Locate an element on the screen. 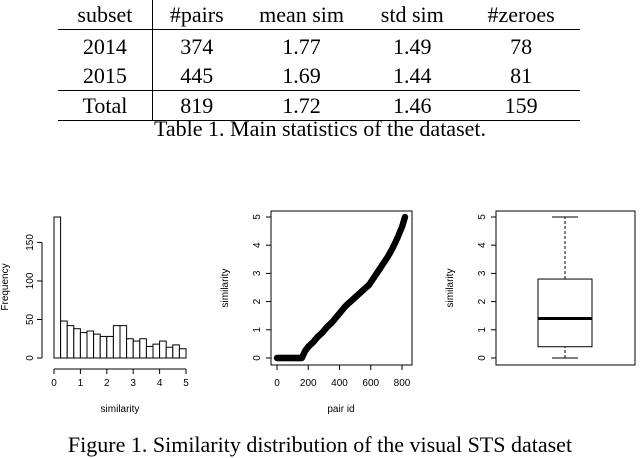 The image size is (640, 458). table-cell: 1.49 is located at coordinates (412, 46).